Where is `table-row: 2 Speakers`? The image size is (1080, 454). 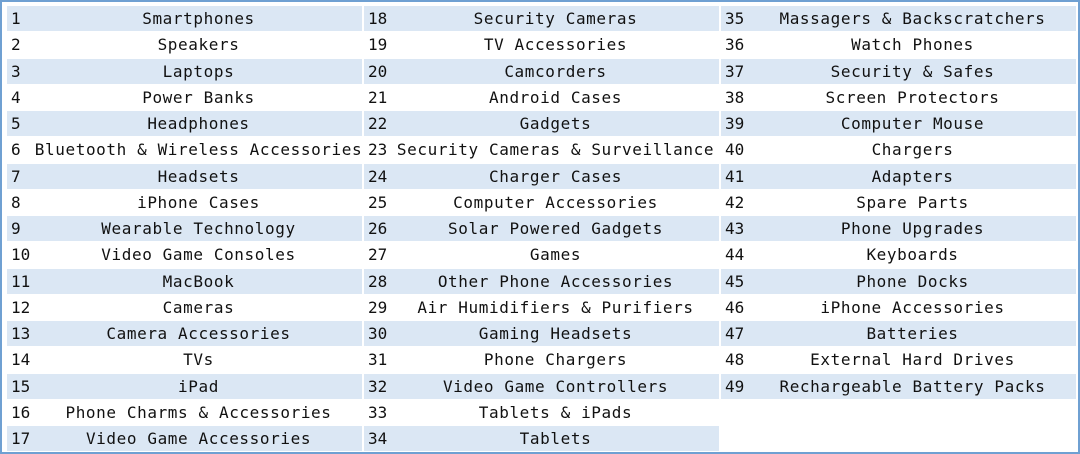 table-row: 2 Speakers is located at coordinates (184, 45).